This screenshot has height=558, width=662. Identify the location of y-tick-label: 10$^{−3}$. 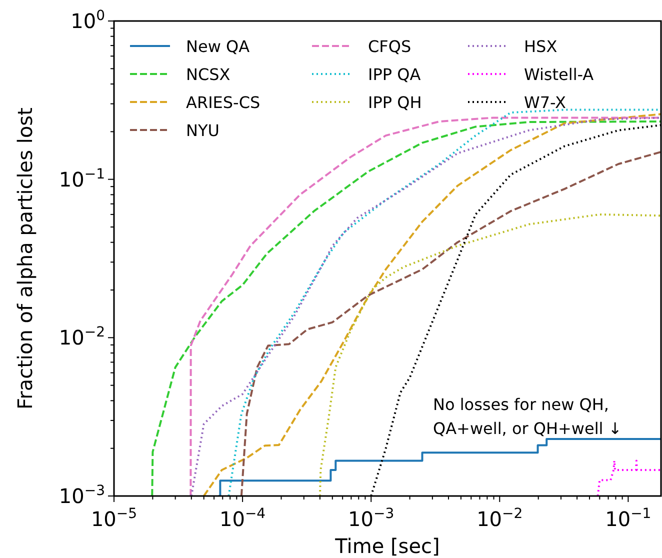
(81, 495).